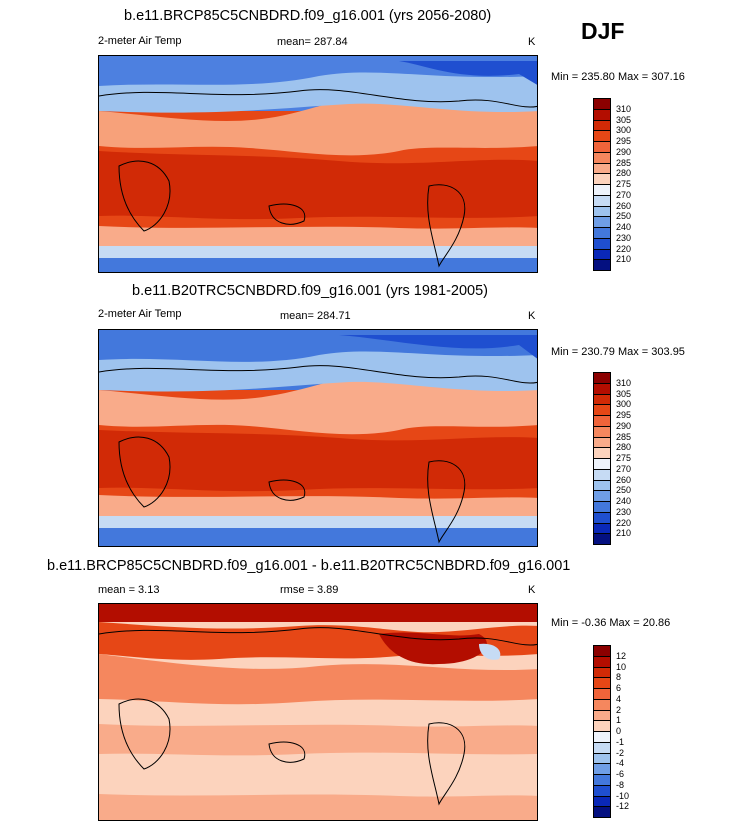  Describe the element at coordinates (621, 666) in the screenshot. I see `colorbar-label: 10` at that location.